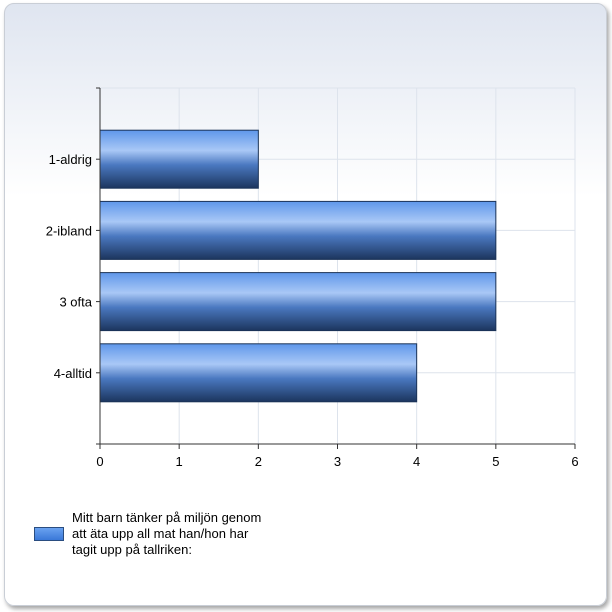 The image size is (612, 612). Describe the element at coordinates (99, 461) in the screenshot. I see `x-tick-label: 0` at that location.